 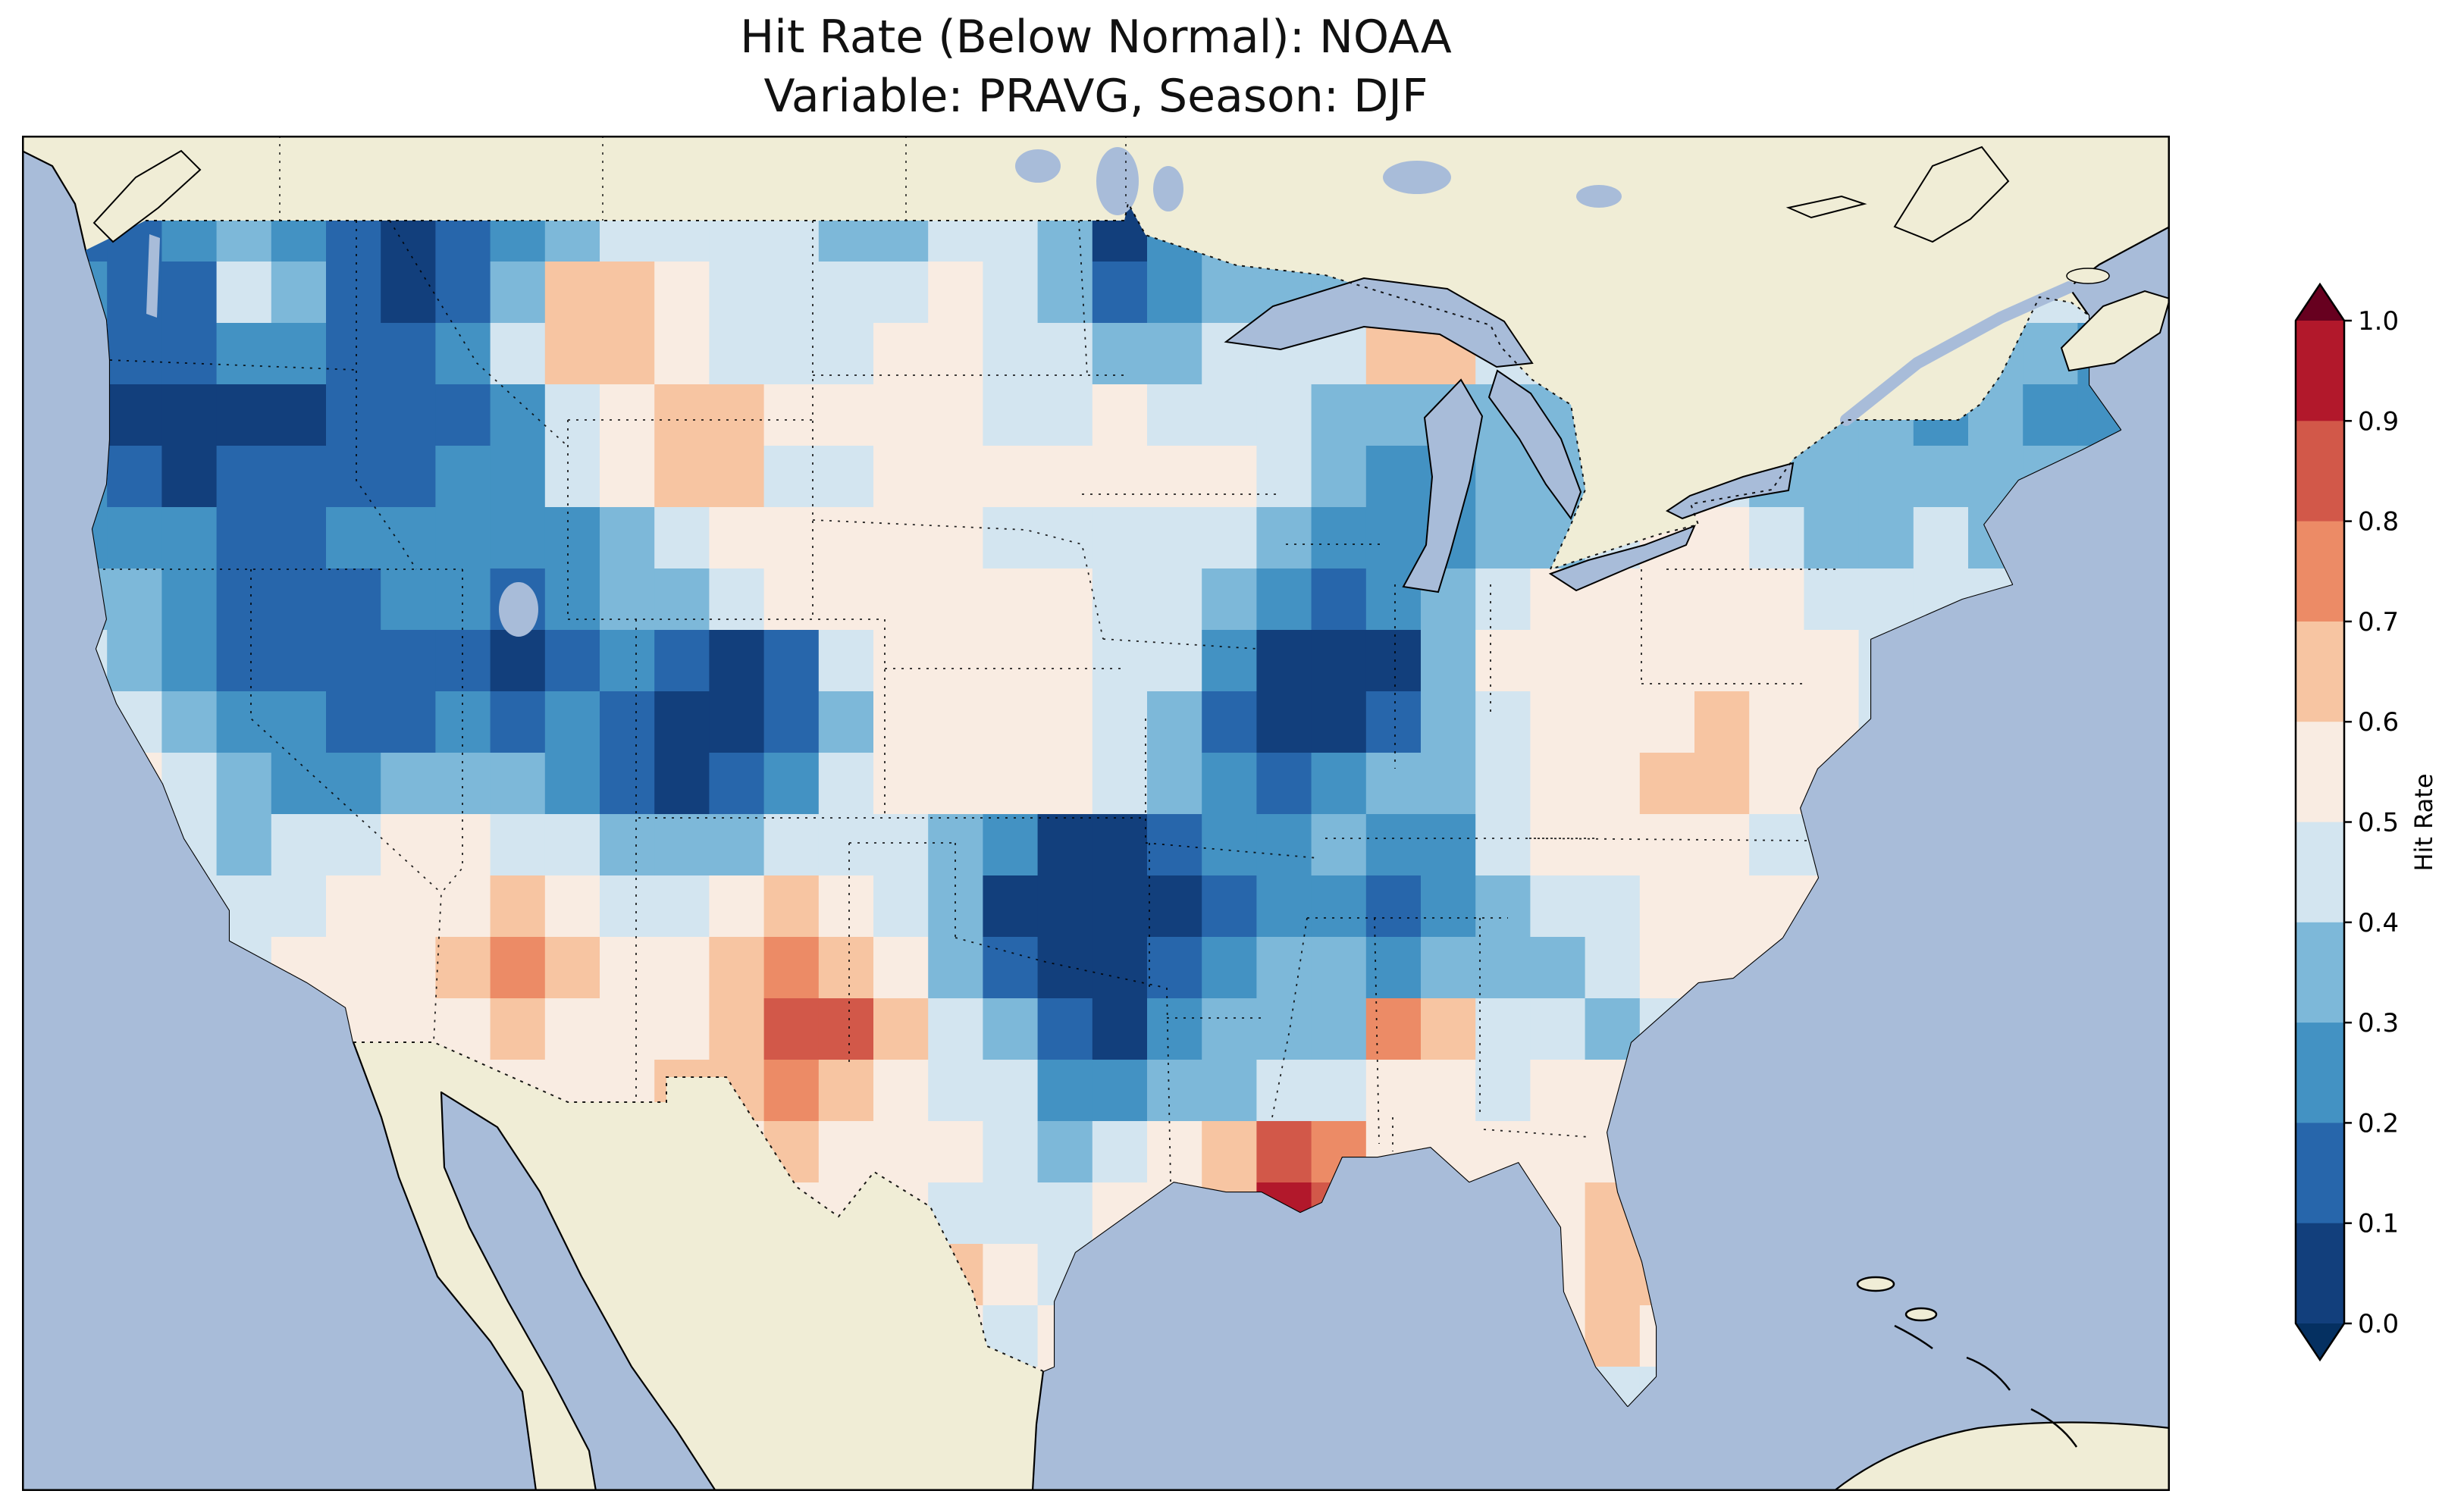 I want to click on great-salt-lake, so click(x=519, y=609).